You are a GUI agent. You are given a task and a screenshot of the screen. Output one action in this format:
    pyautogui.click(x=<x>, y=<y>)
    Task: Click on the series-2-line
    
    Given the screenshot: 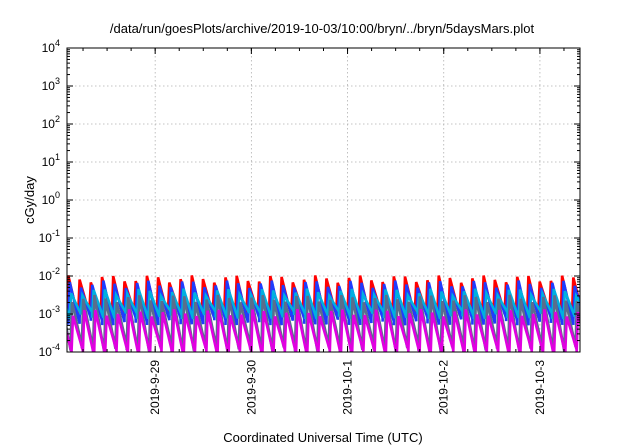 What is the action you would take?
    pyautogui.click(x=323, y=303)
    